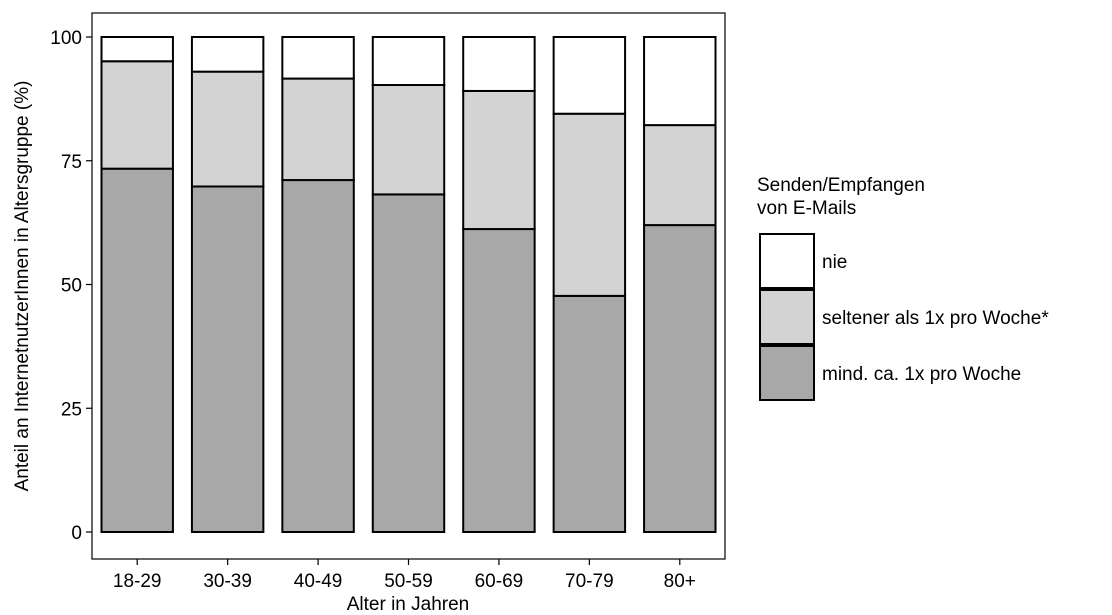  Describe the element at coordinates (680, 378) in the screenshot. I see `bar-80+-series-0` at that location.